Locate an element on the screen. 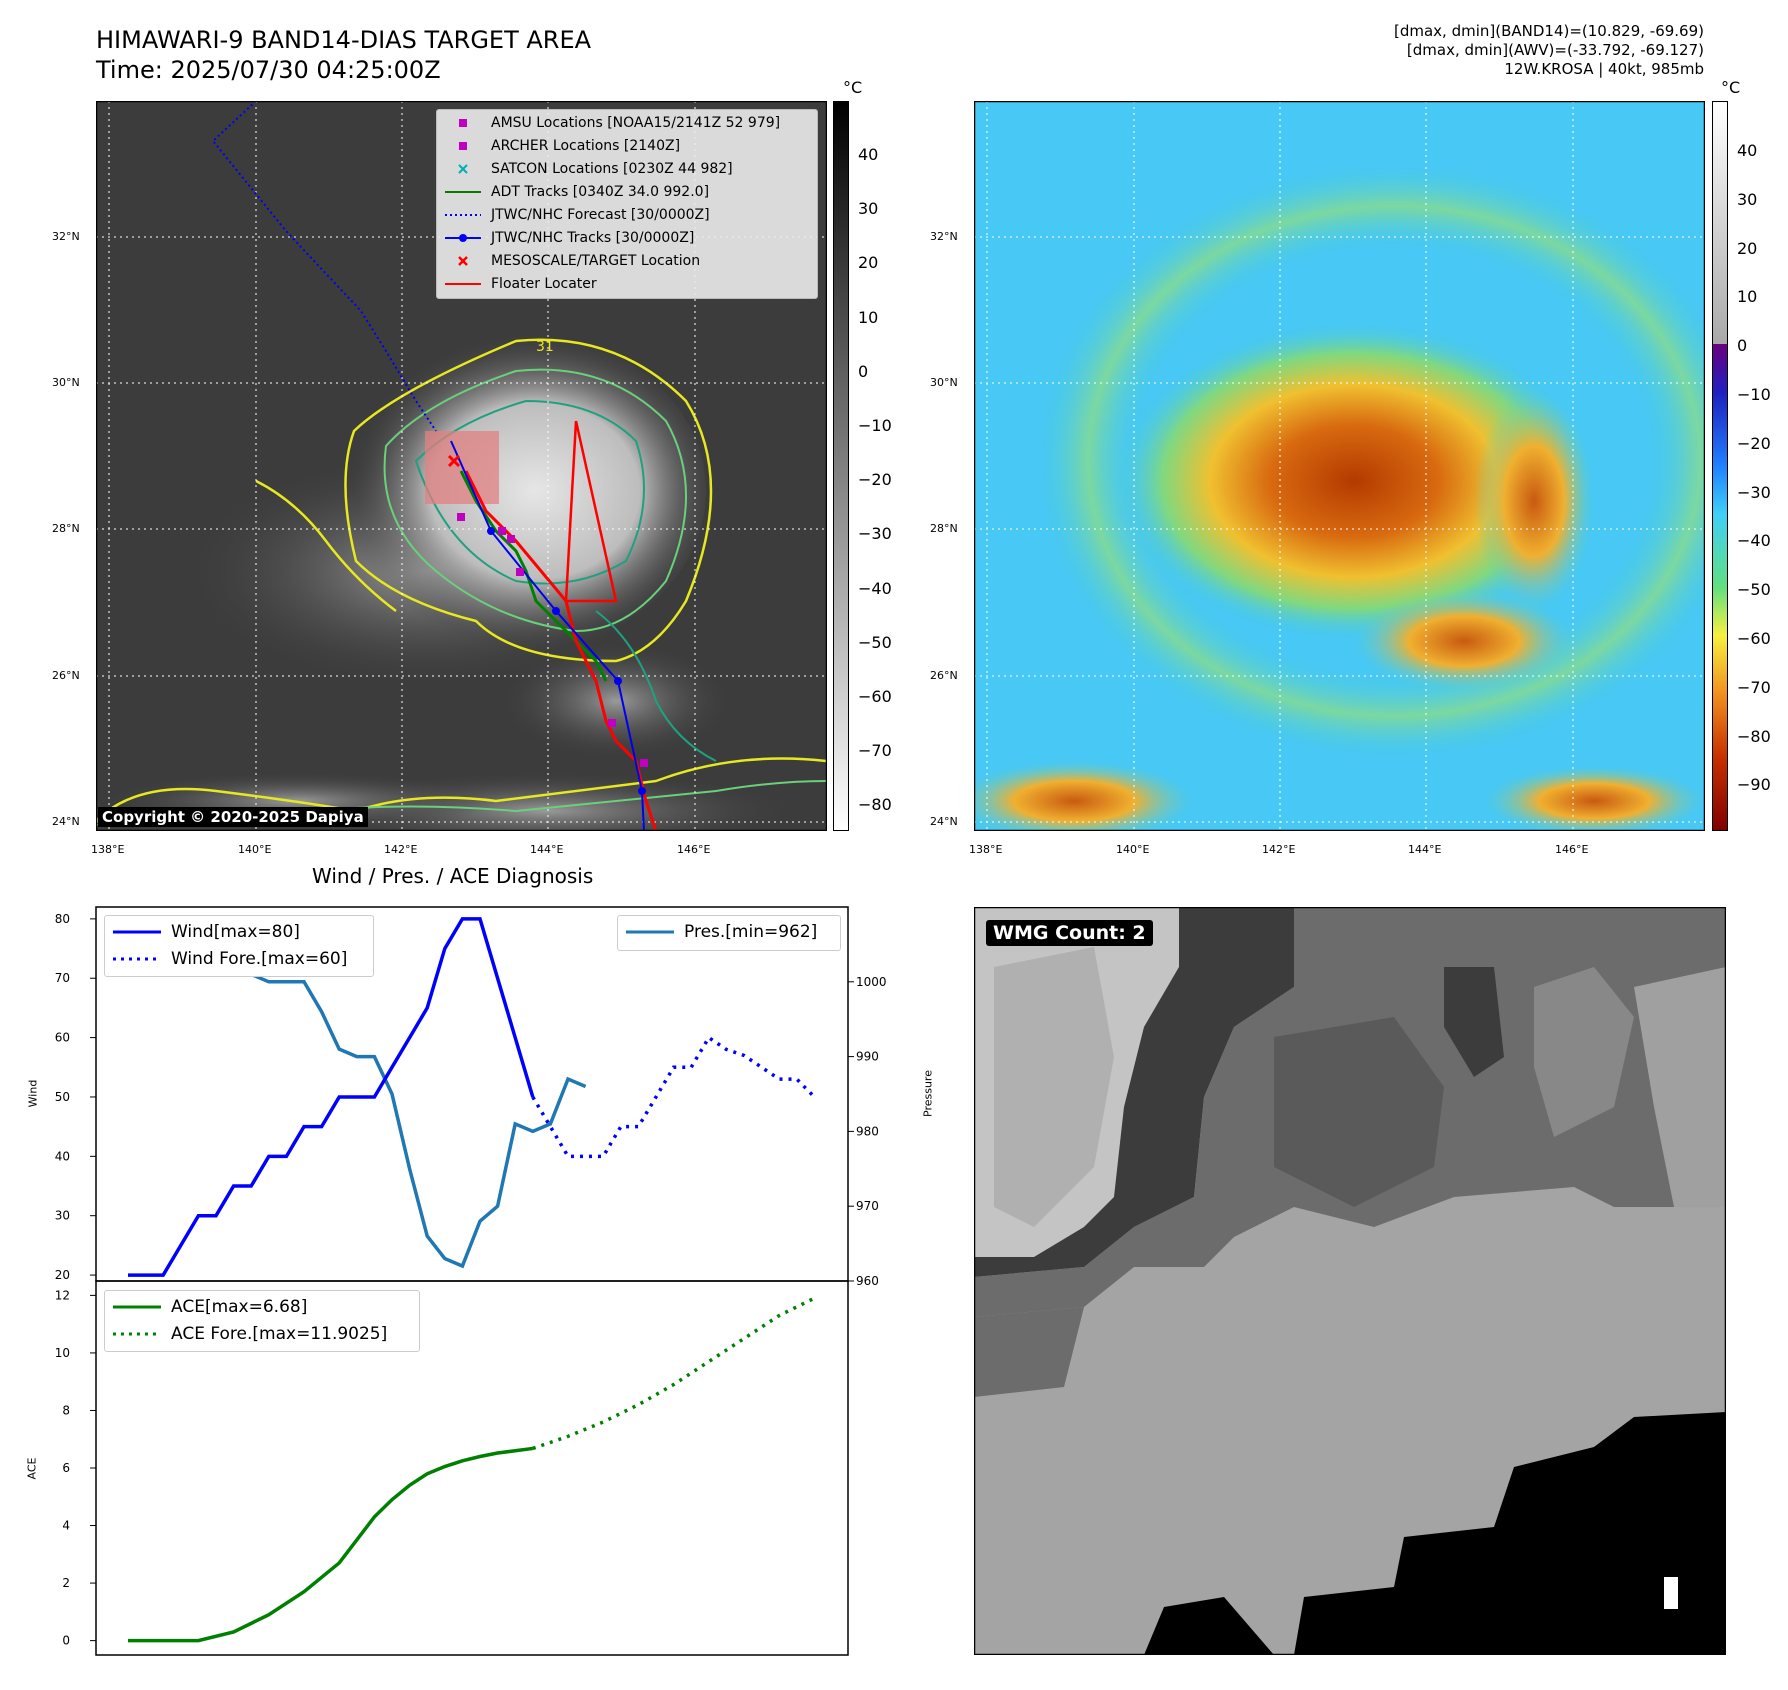 Image resolution: width=1788 pixels, height=1690 pixels. lon2-tick-142: 142°E is located at coordinates (1279, 849).